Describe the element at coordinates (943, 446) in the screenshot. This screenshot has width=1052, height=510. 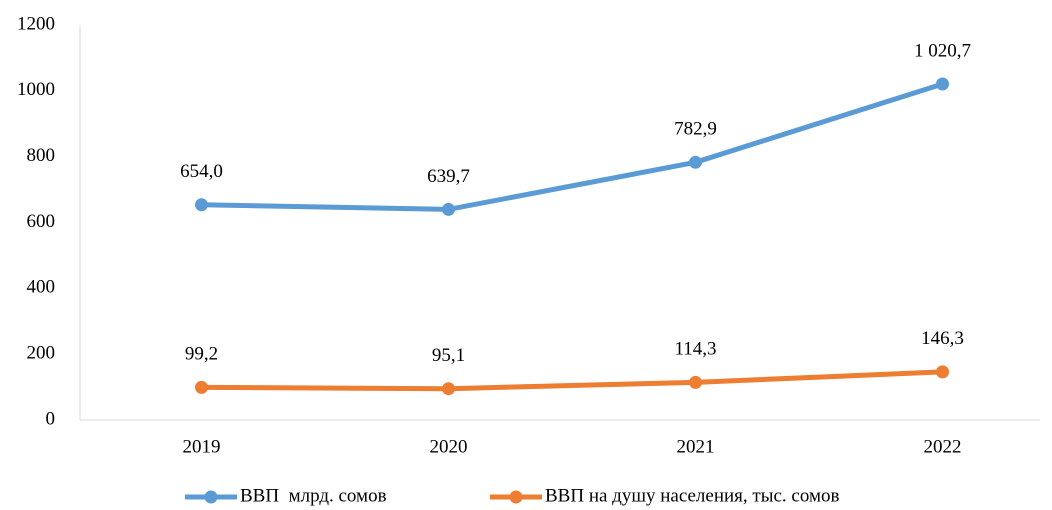
I see `x-tick-label: 2022` at that location.